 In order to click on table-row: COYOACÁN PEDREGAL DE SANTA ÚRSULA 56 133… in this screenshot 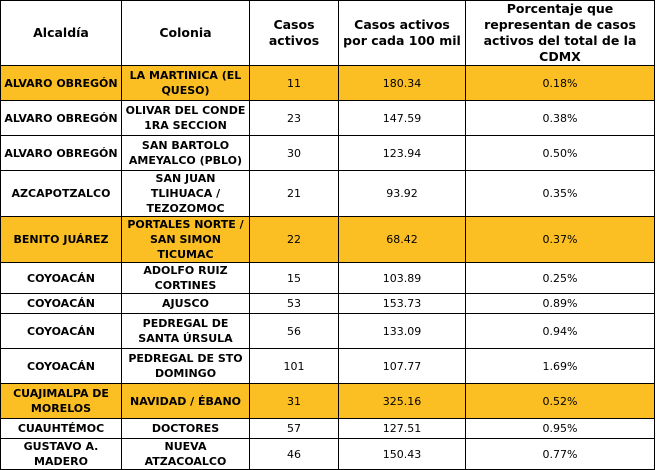, I will do `click(327, 331)`.